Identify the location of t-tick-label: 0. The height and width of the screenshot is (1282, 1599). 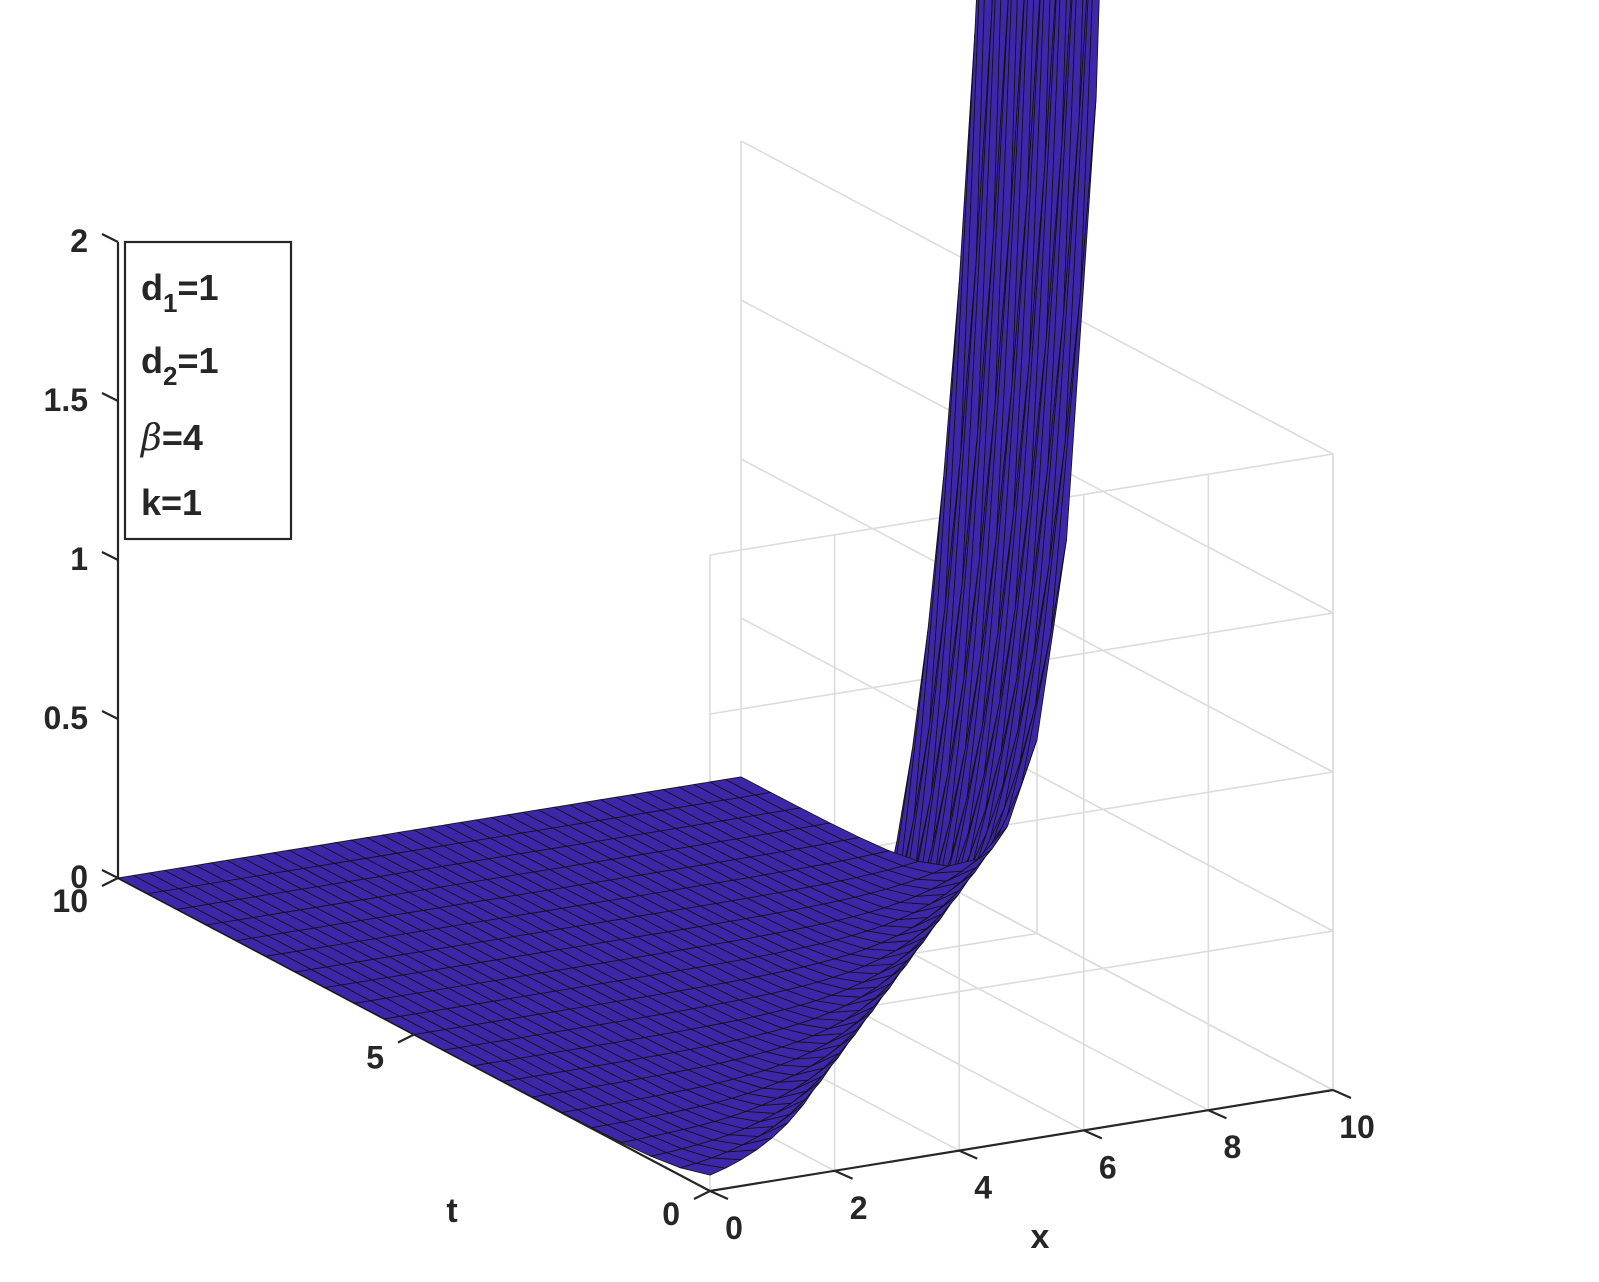
(671, 1214).